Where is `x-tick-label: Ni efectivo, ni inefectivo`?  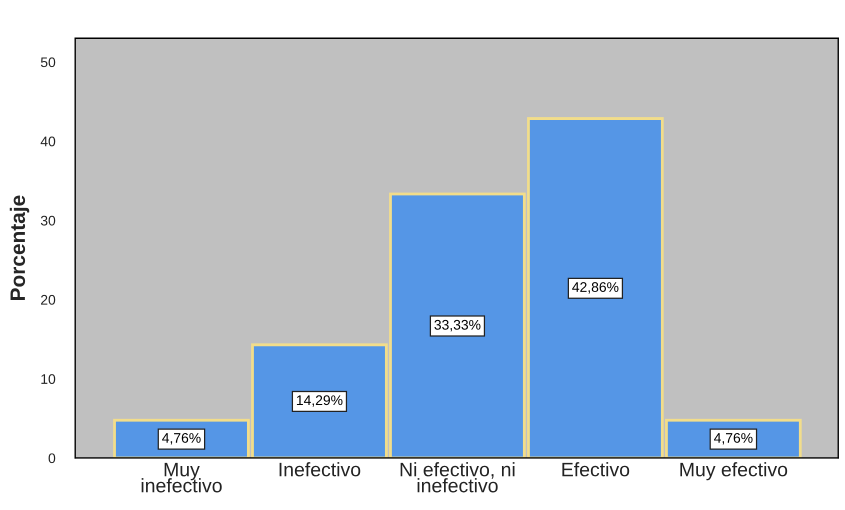 x-tick-label: Ni efectivo, ni inefectivo is located at coordinates (457, 477).